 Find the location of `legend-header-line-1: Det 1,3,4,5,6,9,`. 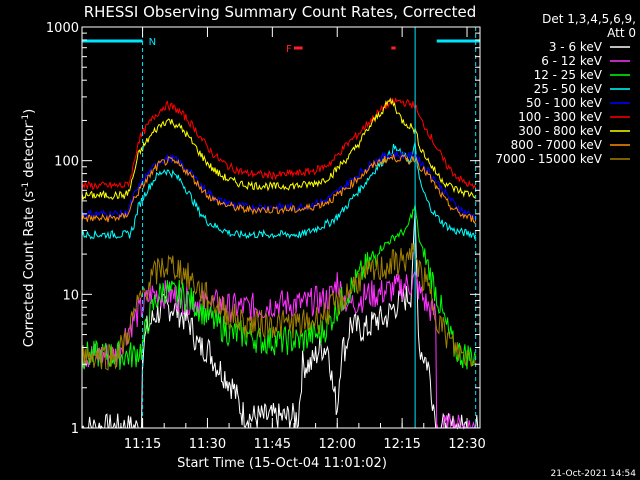

legend-header-line-1: Det 1,3,4,5,6,9, is located at coordinates (589, 19).